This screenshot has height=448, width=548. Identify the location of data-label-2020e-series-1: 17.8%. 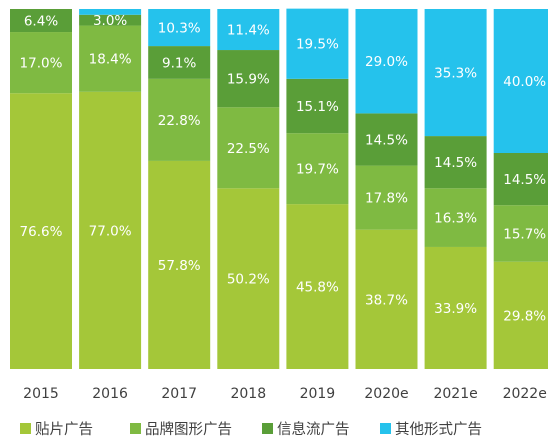
(386, 199).